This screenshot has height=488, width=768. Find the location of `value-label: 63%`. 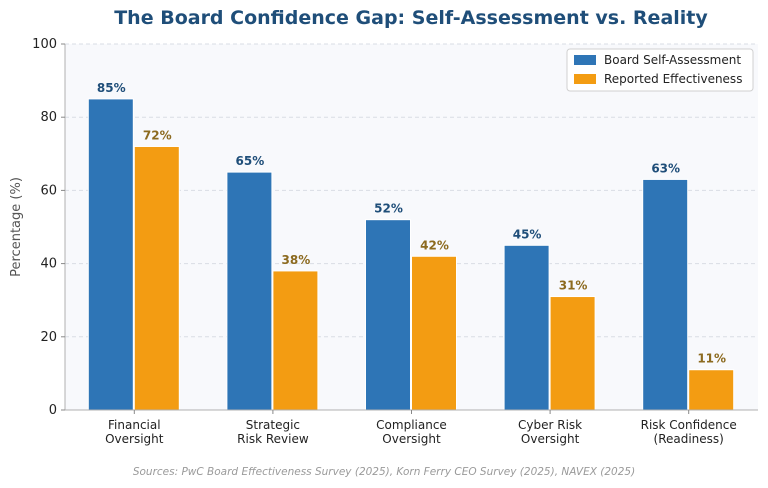

value-label: 63% is located at coordinates (665, 168).